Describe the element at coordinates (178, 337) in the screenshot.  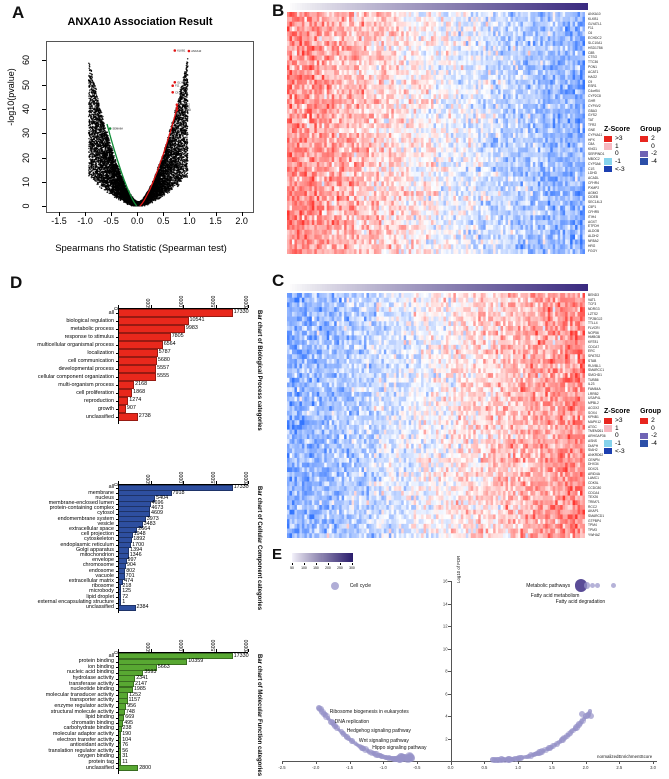
I see `bar-value-label: 7805` at that location.